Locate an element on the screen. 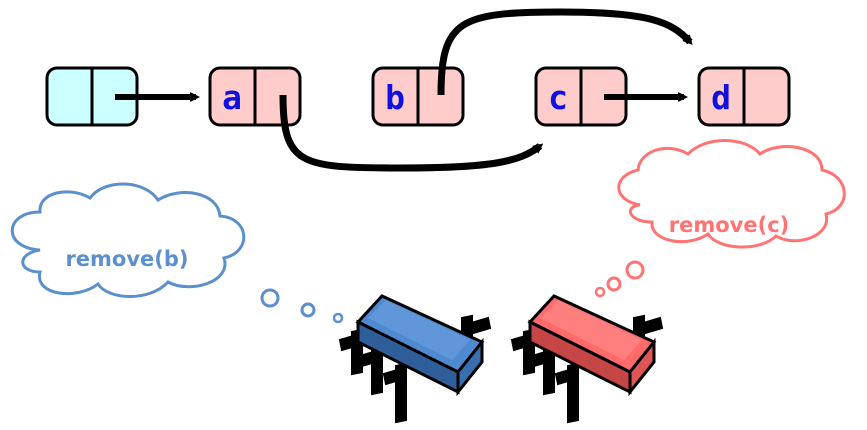  red-processor-icon is located at coordinates (587, 359).